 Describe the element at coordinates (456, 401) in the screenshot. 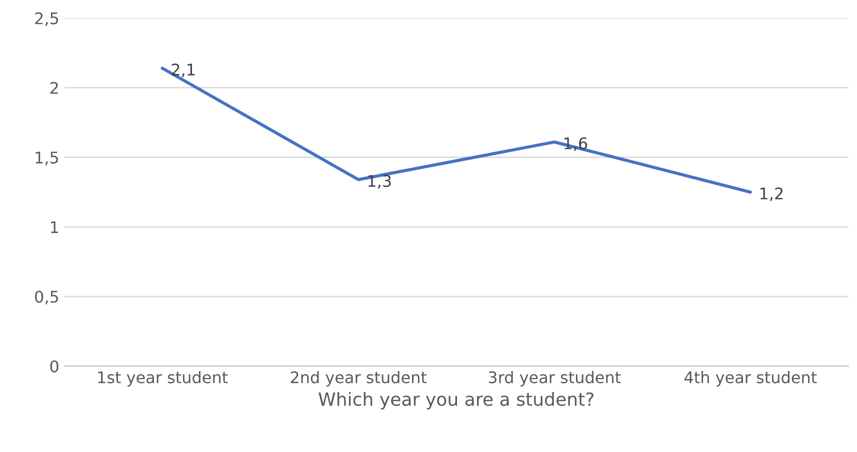

I see `x-axis-title: Which year you are a student?` at that location.